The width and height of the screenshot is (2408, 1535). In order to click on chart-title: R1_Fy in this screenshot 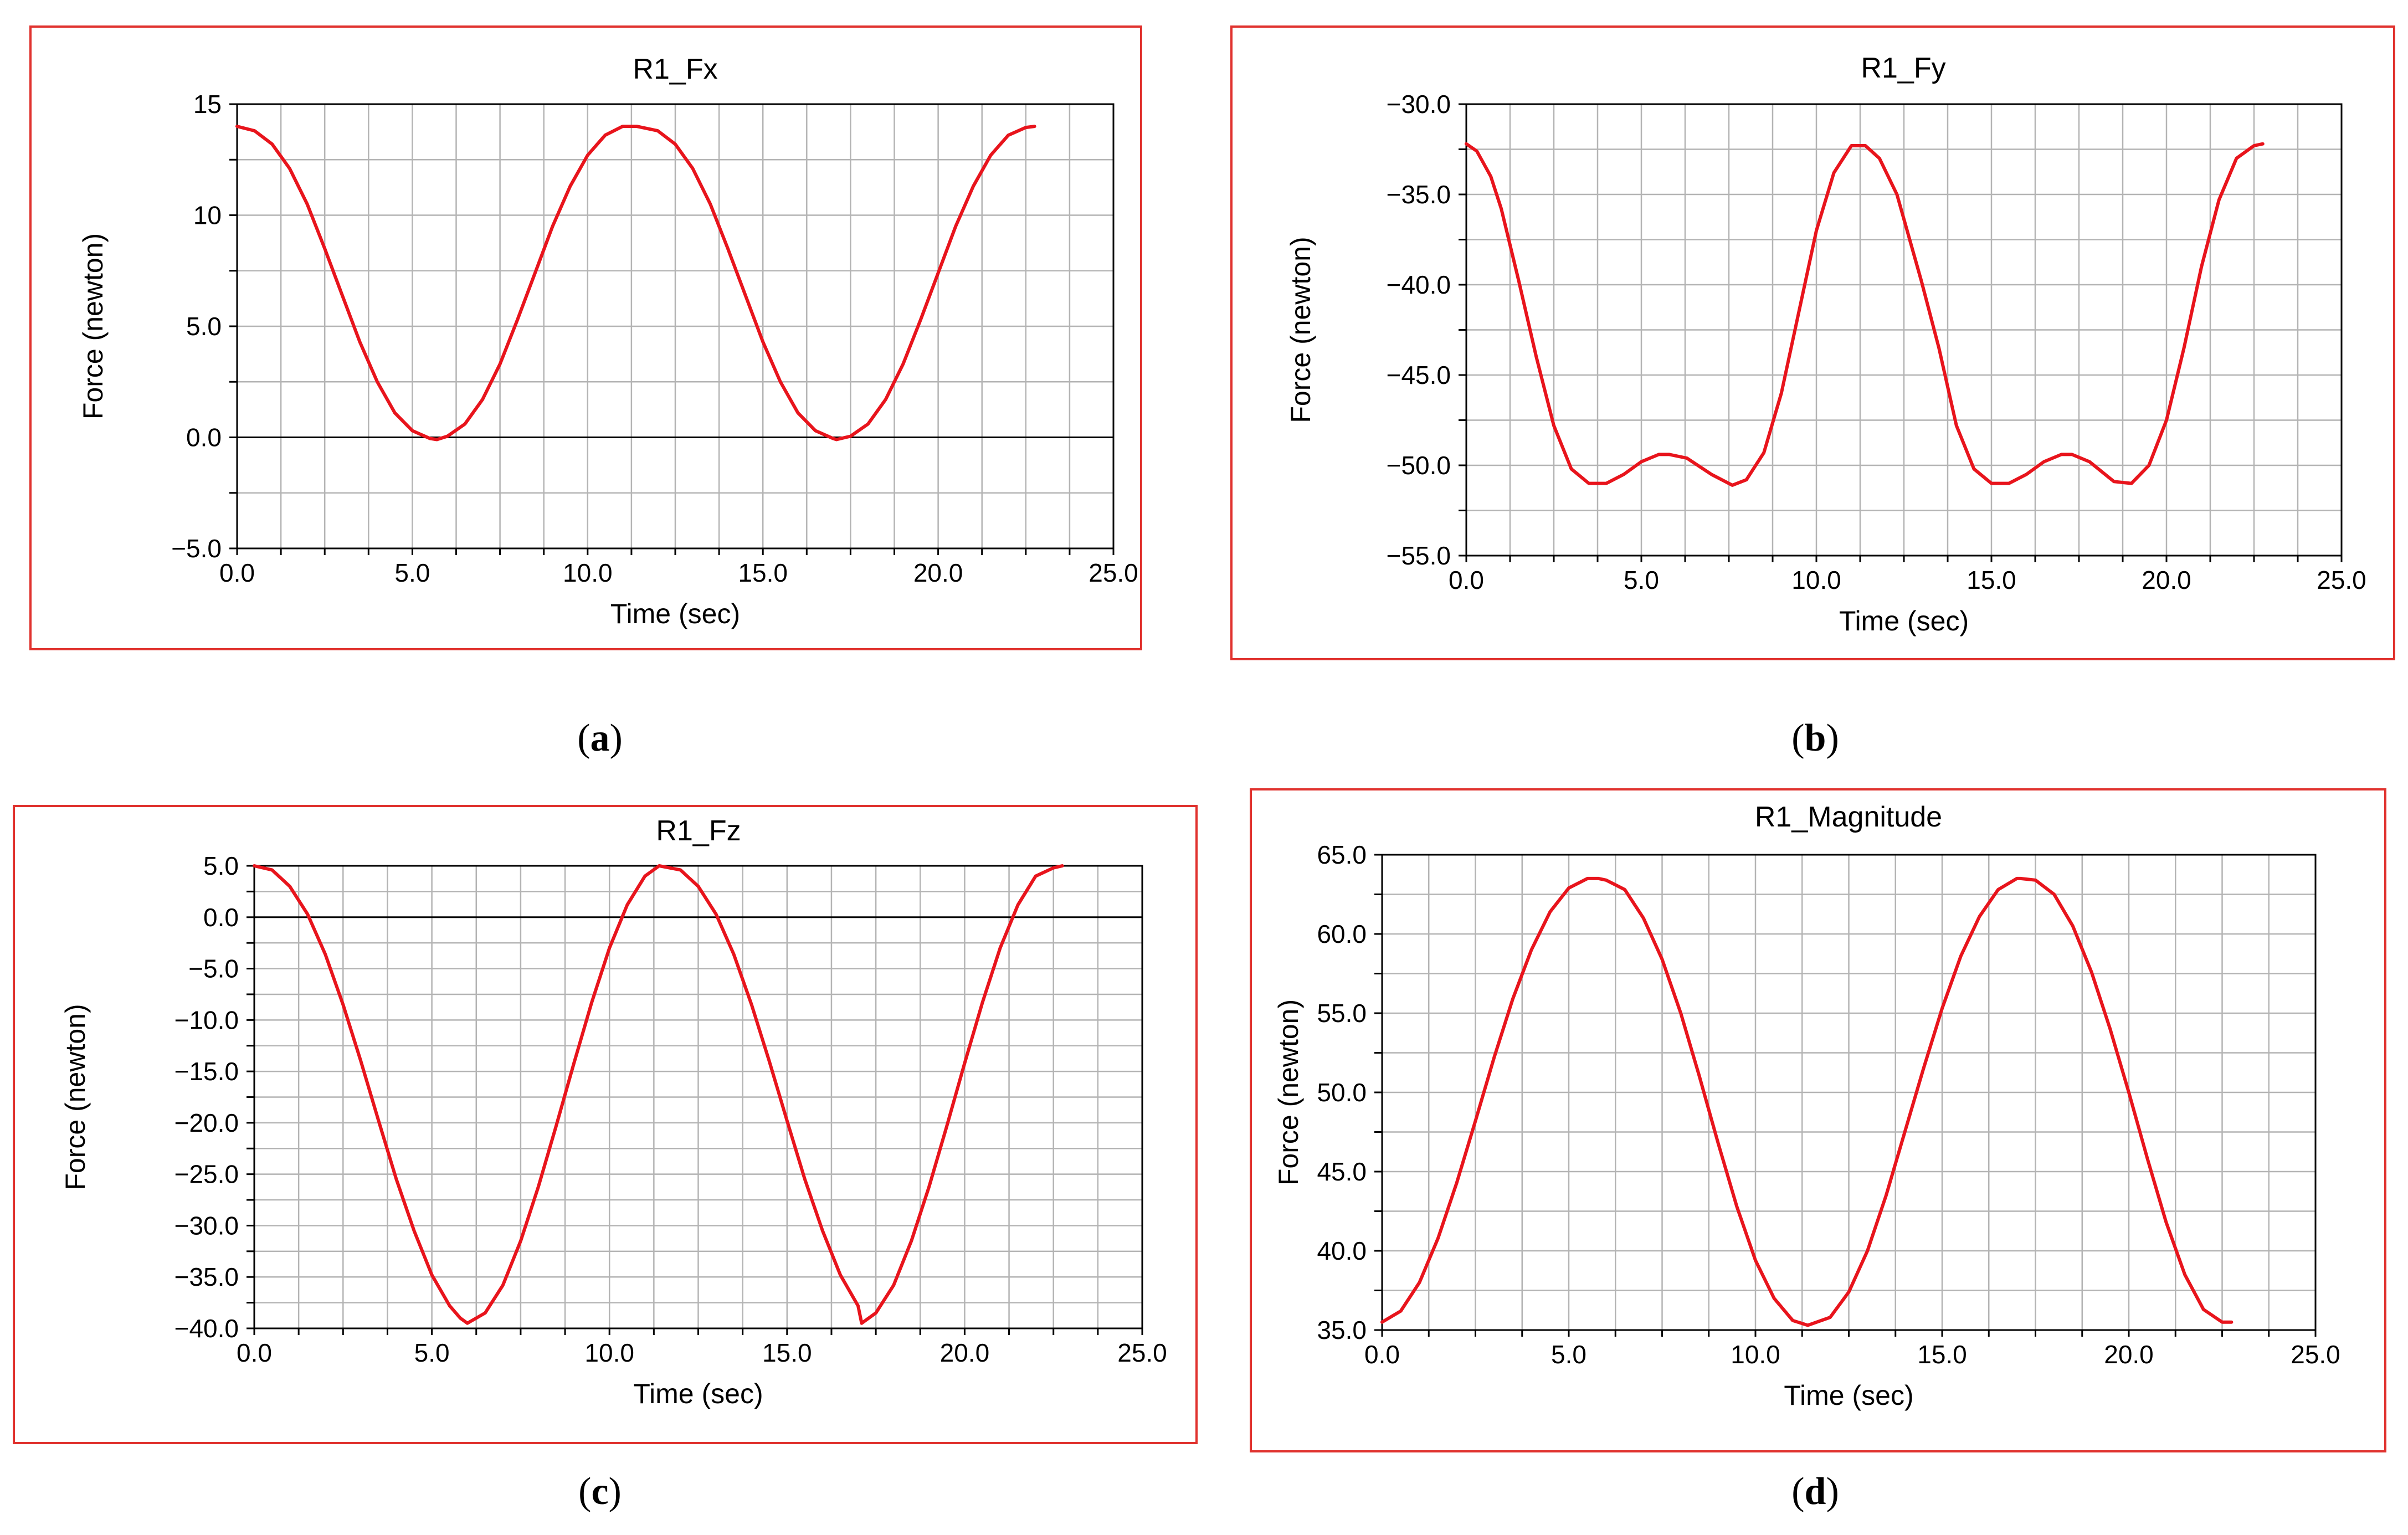, I will do `click(1903, 68)`.